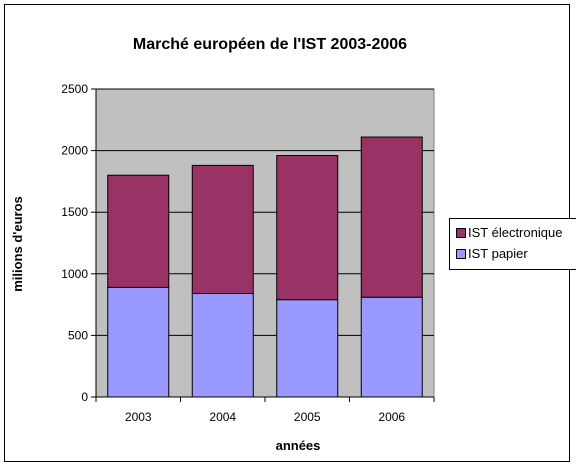 This screenshot has height=468, width=576. Describe the element at coordinates (222, 345) in the screenshot. I see `bar-papier-2004` at that location.